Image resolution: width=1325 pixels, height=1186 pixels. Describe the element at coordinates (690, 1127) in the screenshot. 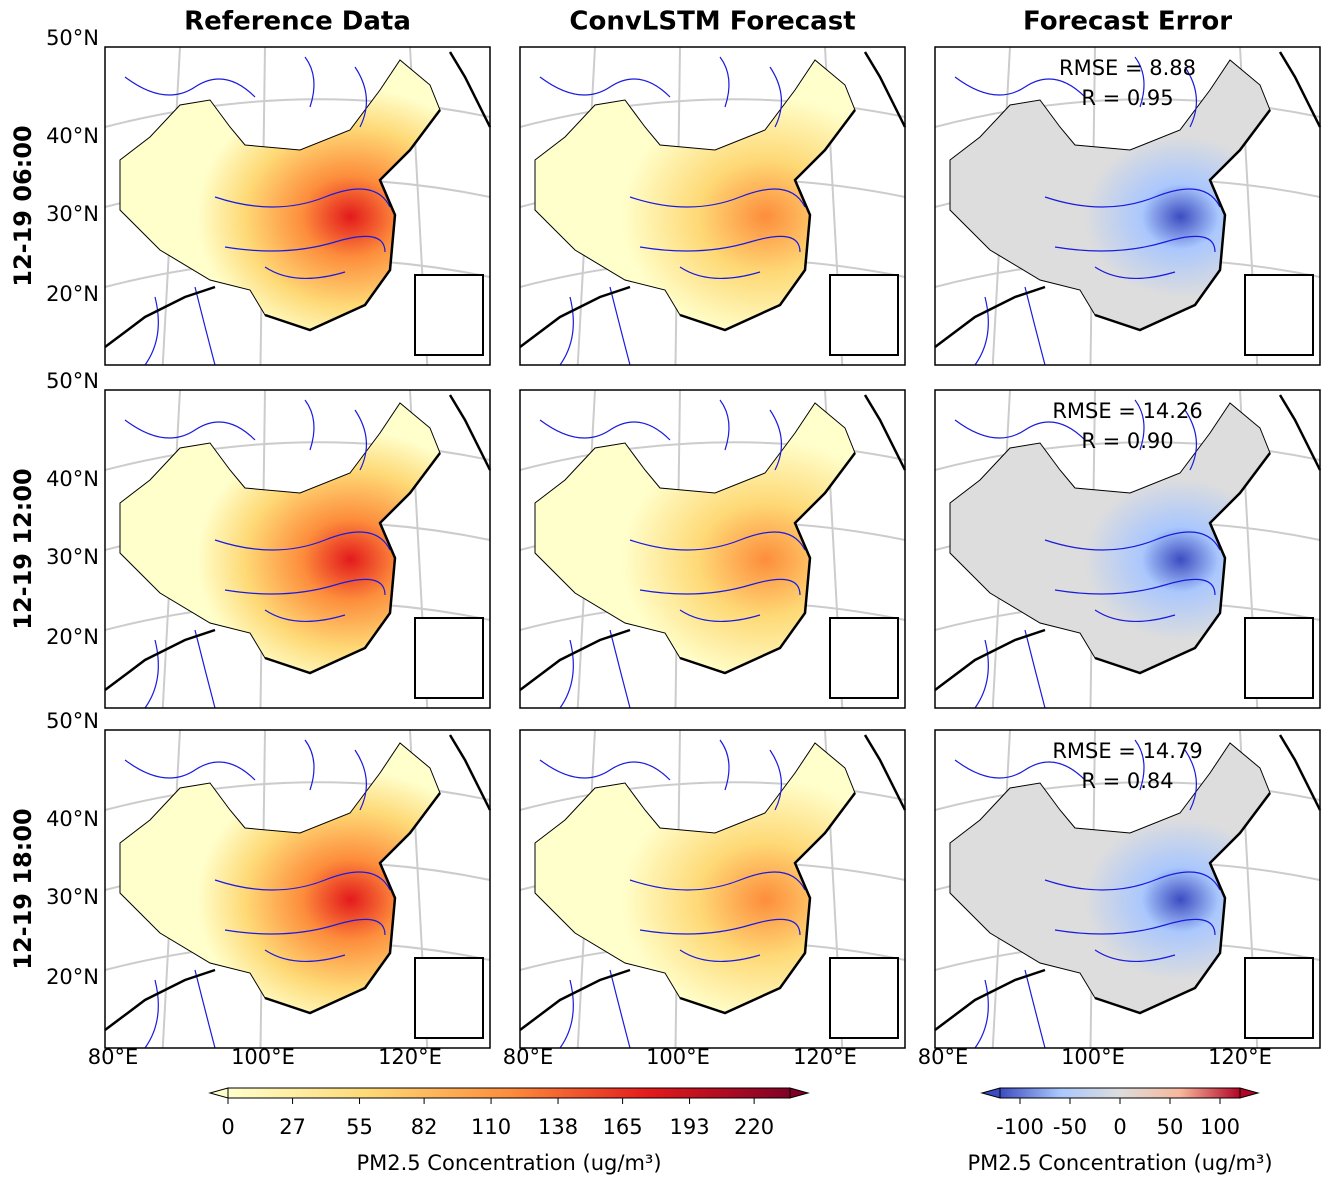

I see `colorbar-tick-label: 193` at that location.